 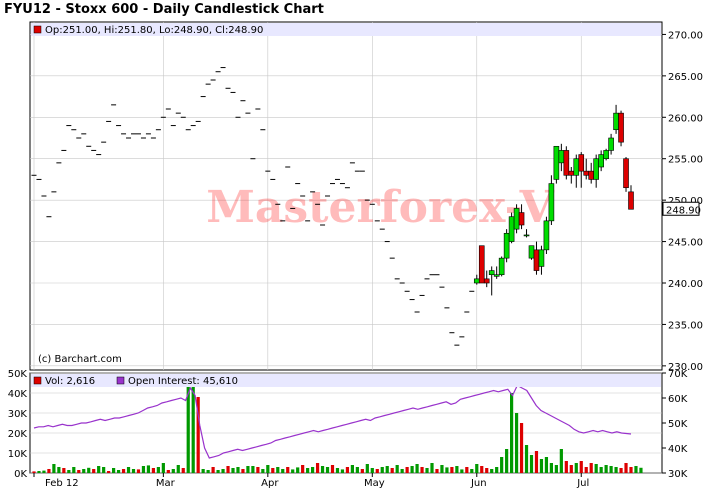 What do you see at coordinates (18, 414) in the screenshot?
I see `volume-tick-label: 30K` at bounding box center [18, 414].